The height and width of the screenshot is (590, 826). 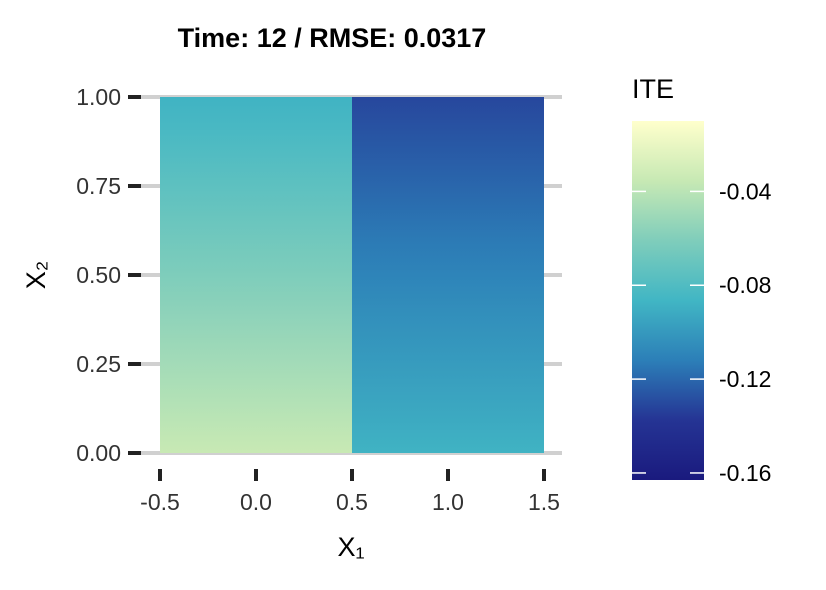 I want to click on x-axis-title: X₁, so click(x=350, y=547).